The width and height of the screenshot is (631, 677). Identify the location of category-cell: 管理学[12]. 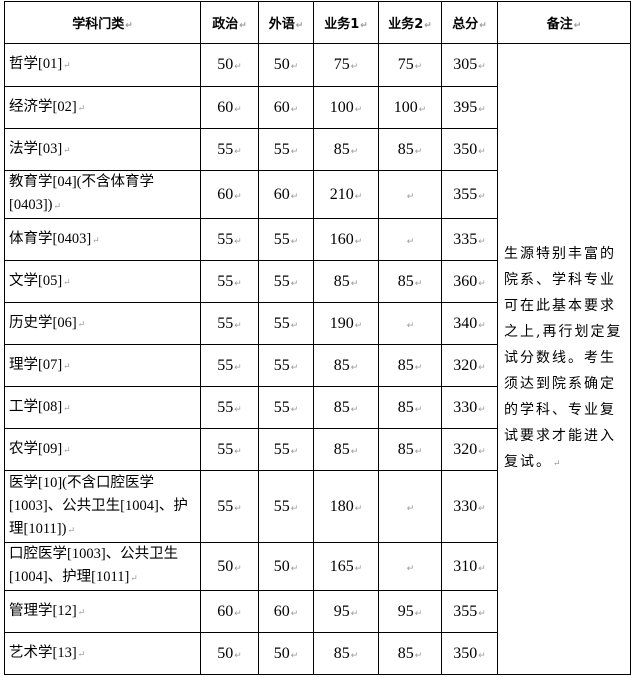
(102, 611).